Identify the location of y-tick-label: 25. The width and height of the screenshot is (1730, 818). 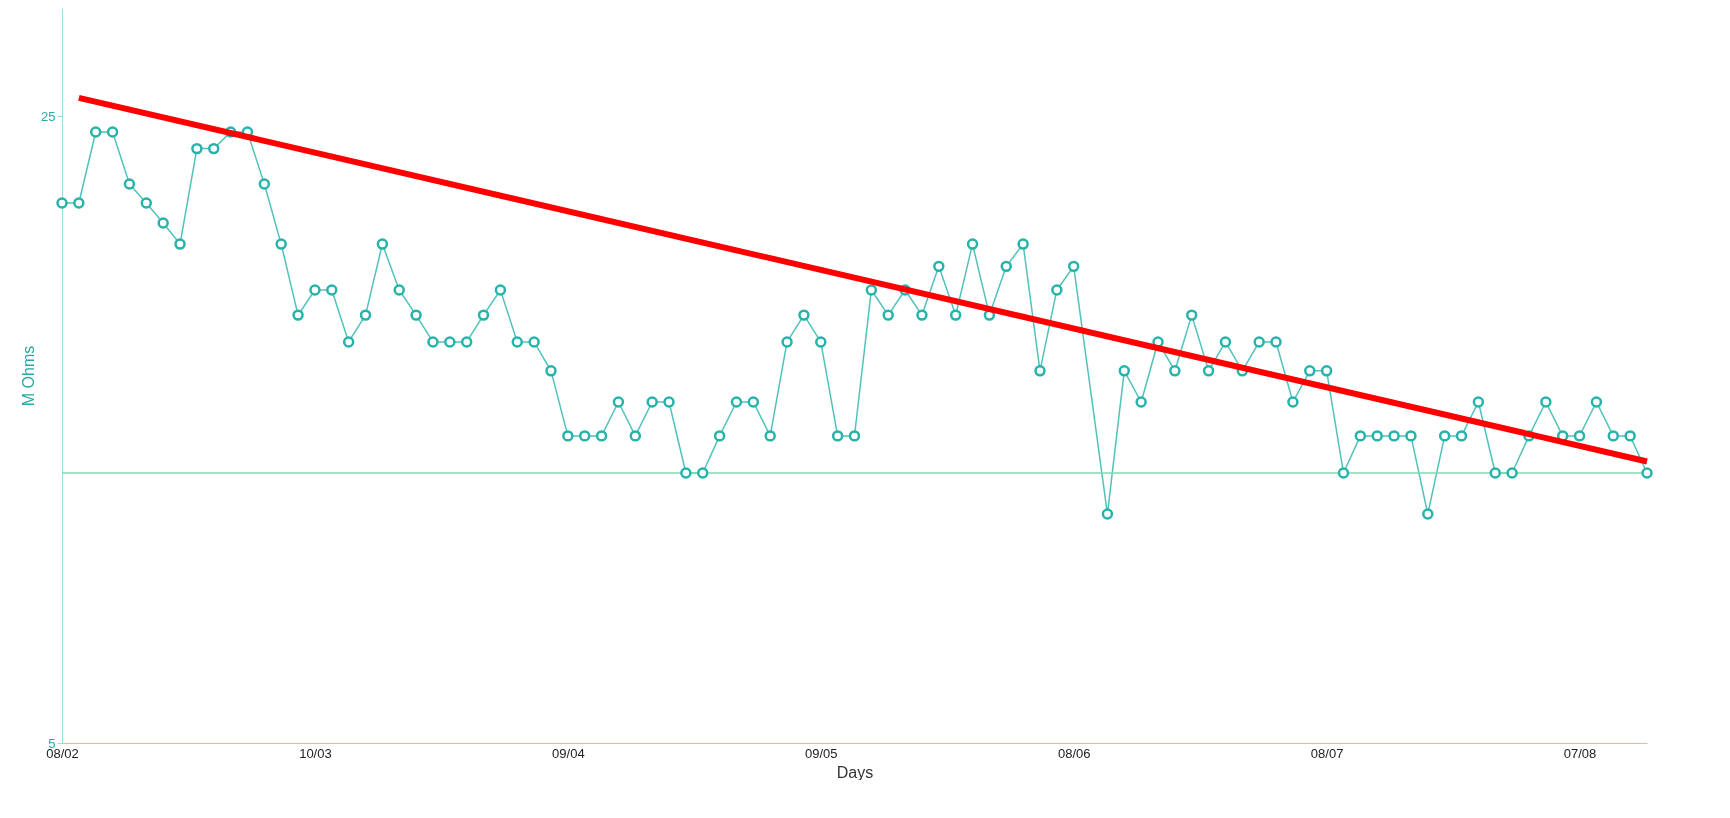
(48, 116).